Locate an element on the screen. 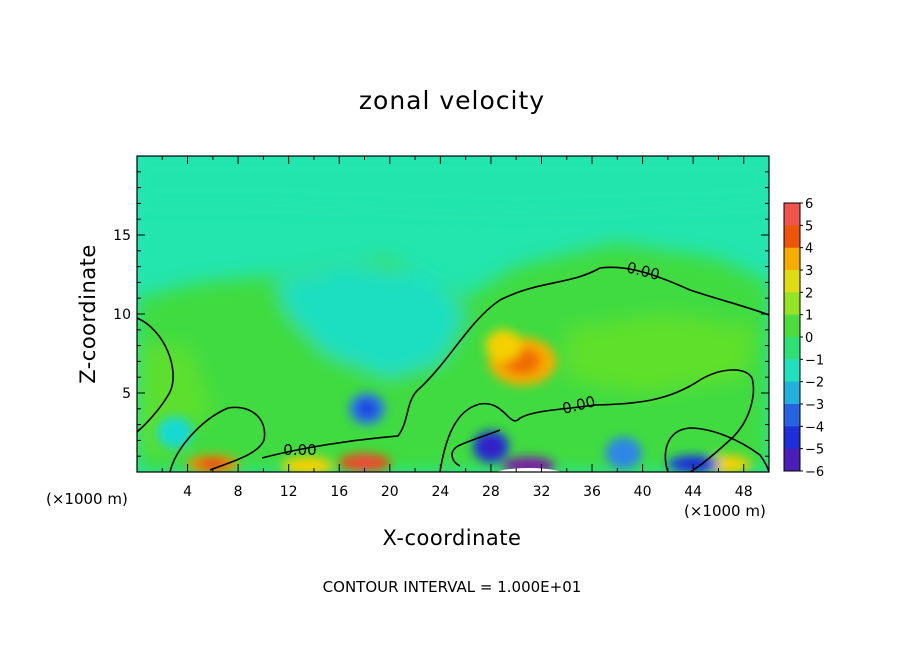 This screenshot has height=654, width=904. colorbar-label-2: 4 is located at coordinates (809, 249).